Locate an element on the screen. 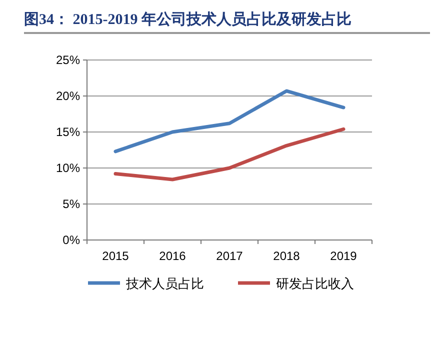 The height and width of the screenshot is (343, 435). legend-label: 技术人员占比 is located at coordinates (164, 283).